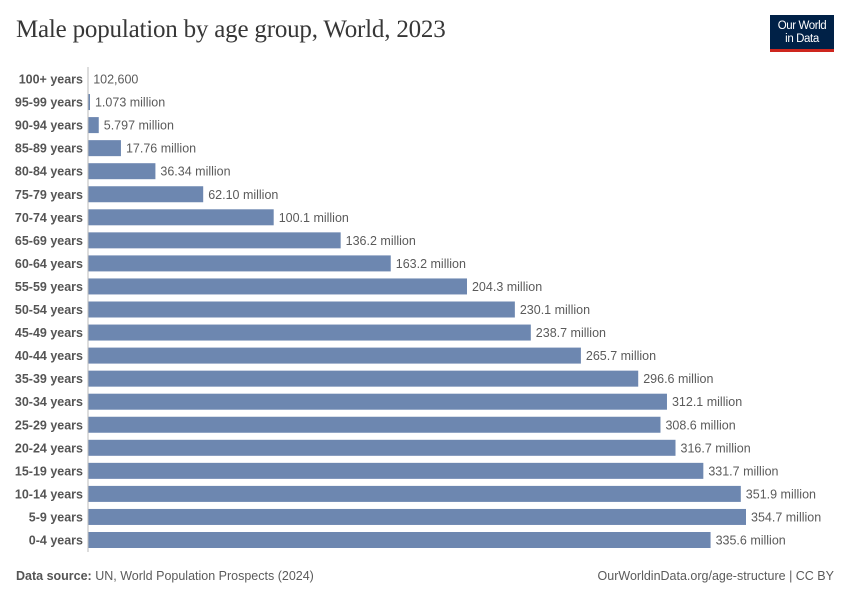 This screenshot has height=600, width=850. I want to click on value-label: 312.1 million, so click(707, 402).